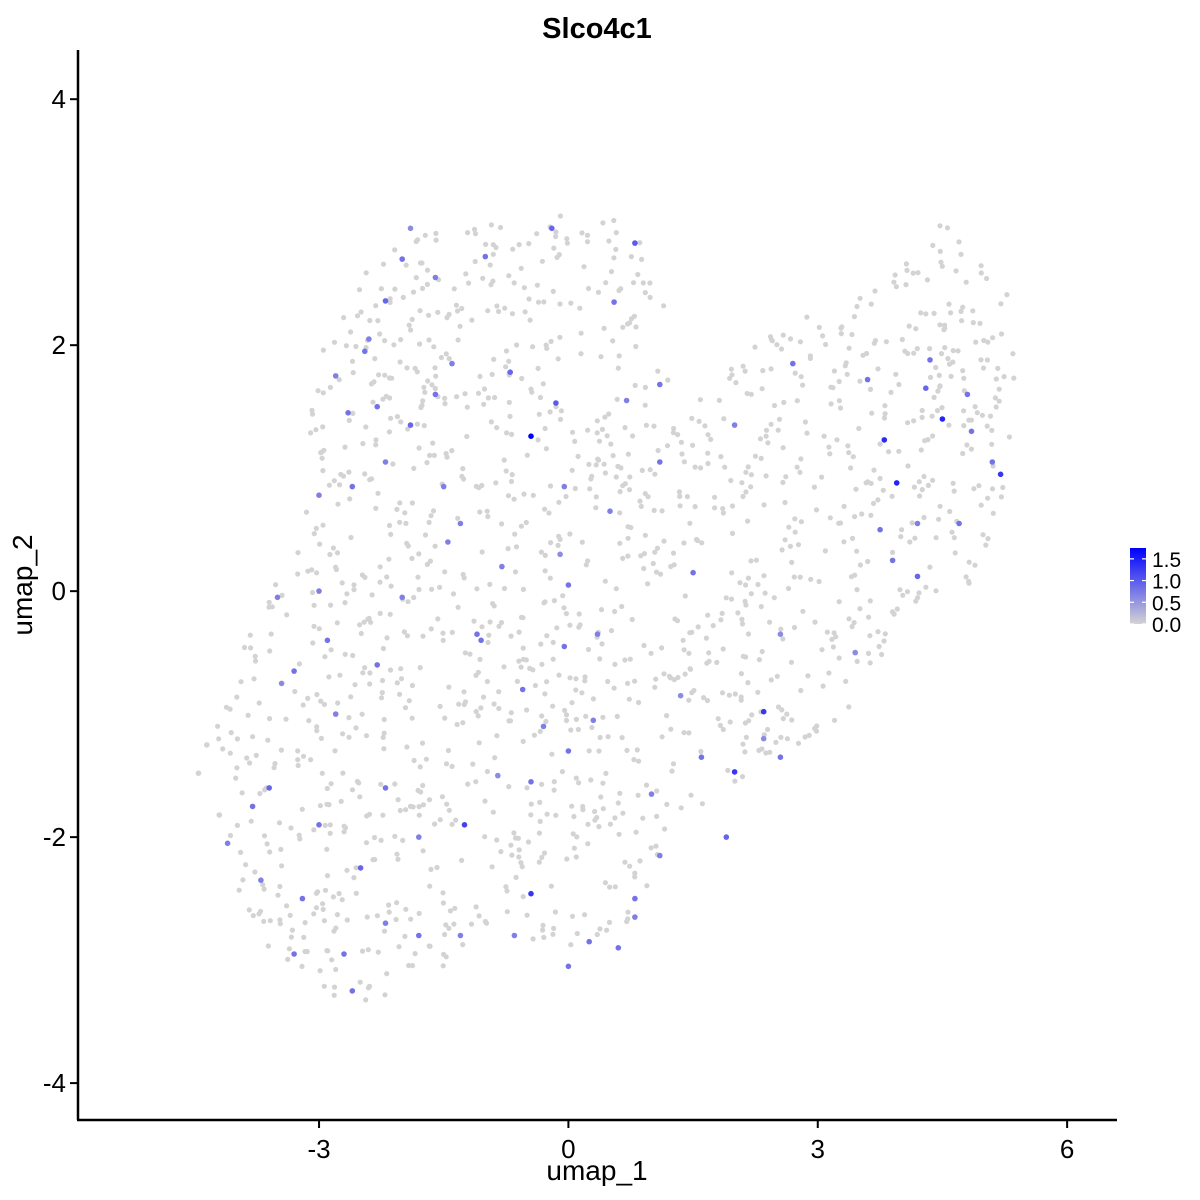 Image resolution: width=1200 pixels, height=1200 pixels. What do you see at coordinates (818, 1149) in the screenshot?
I see `x-tick-label: 3` at bounding box center [818, 1149].